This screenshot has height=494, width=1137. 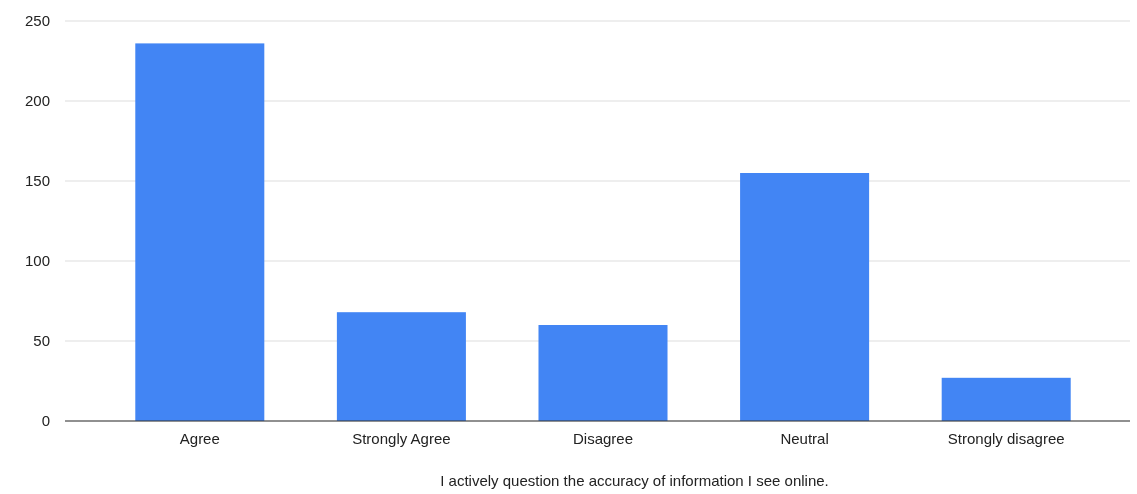 What do you see at coordinates (37, 181) in the screenshot?
I see `y-tick-label: 150` at bounding box center [37, 181].